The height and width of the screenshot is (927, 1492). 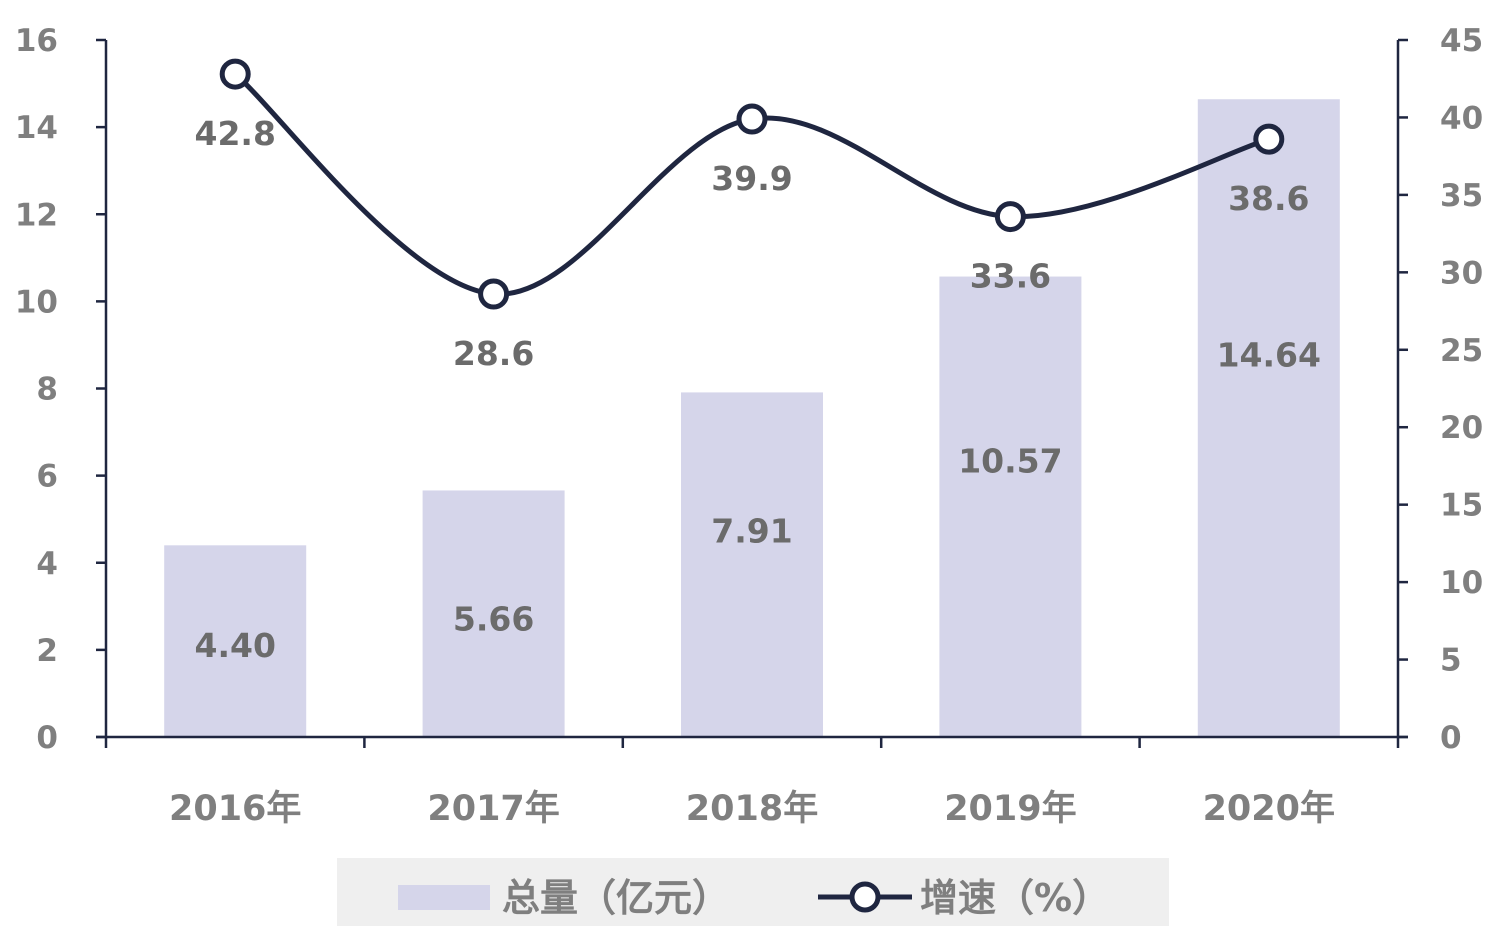 What do you see at coordinates (753, 892) in the screenshot?
I see `legend: 总量（亿元） 增速（%）` at bounding box center [753, 892].